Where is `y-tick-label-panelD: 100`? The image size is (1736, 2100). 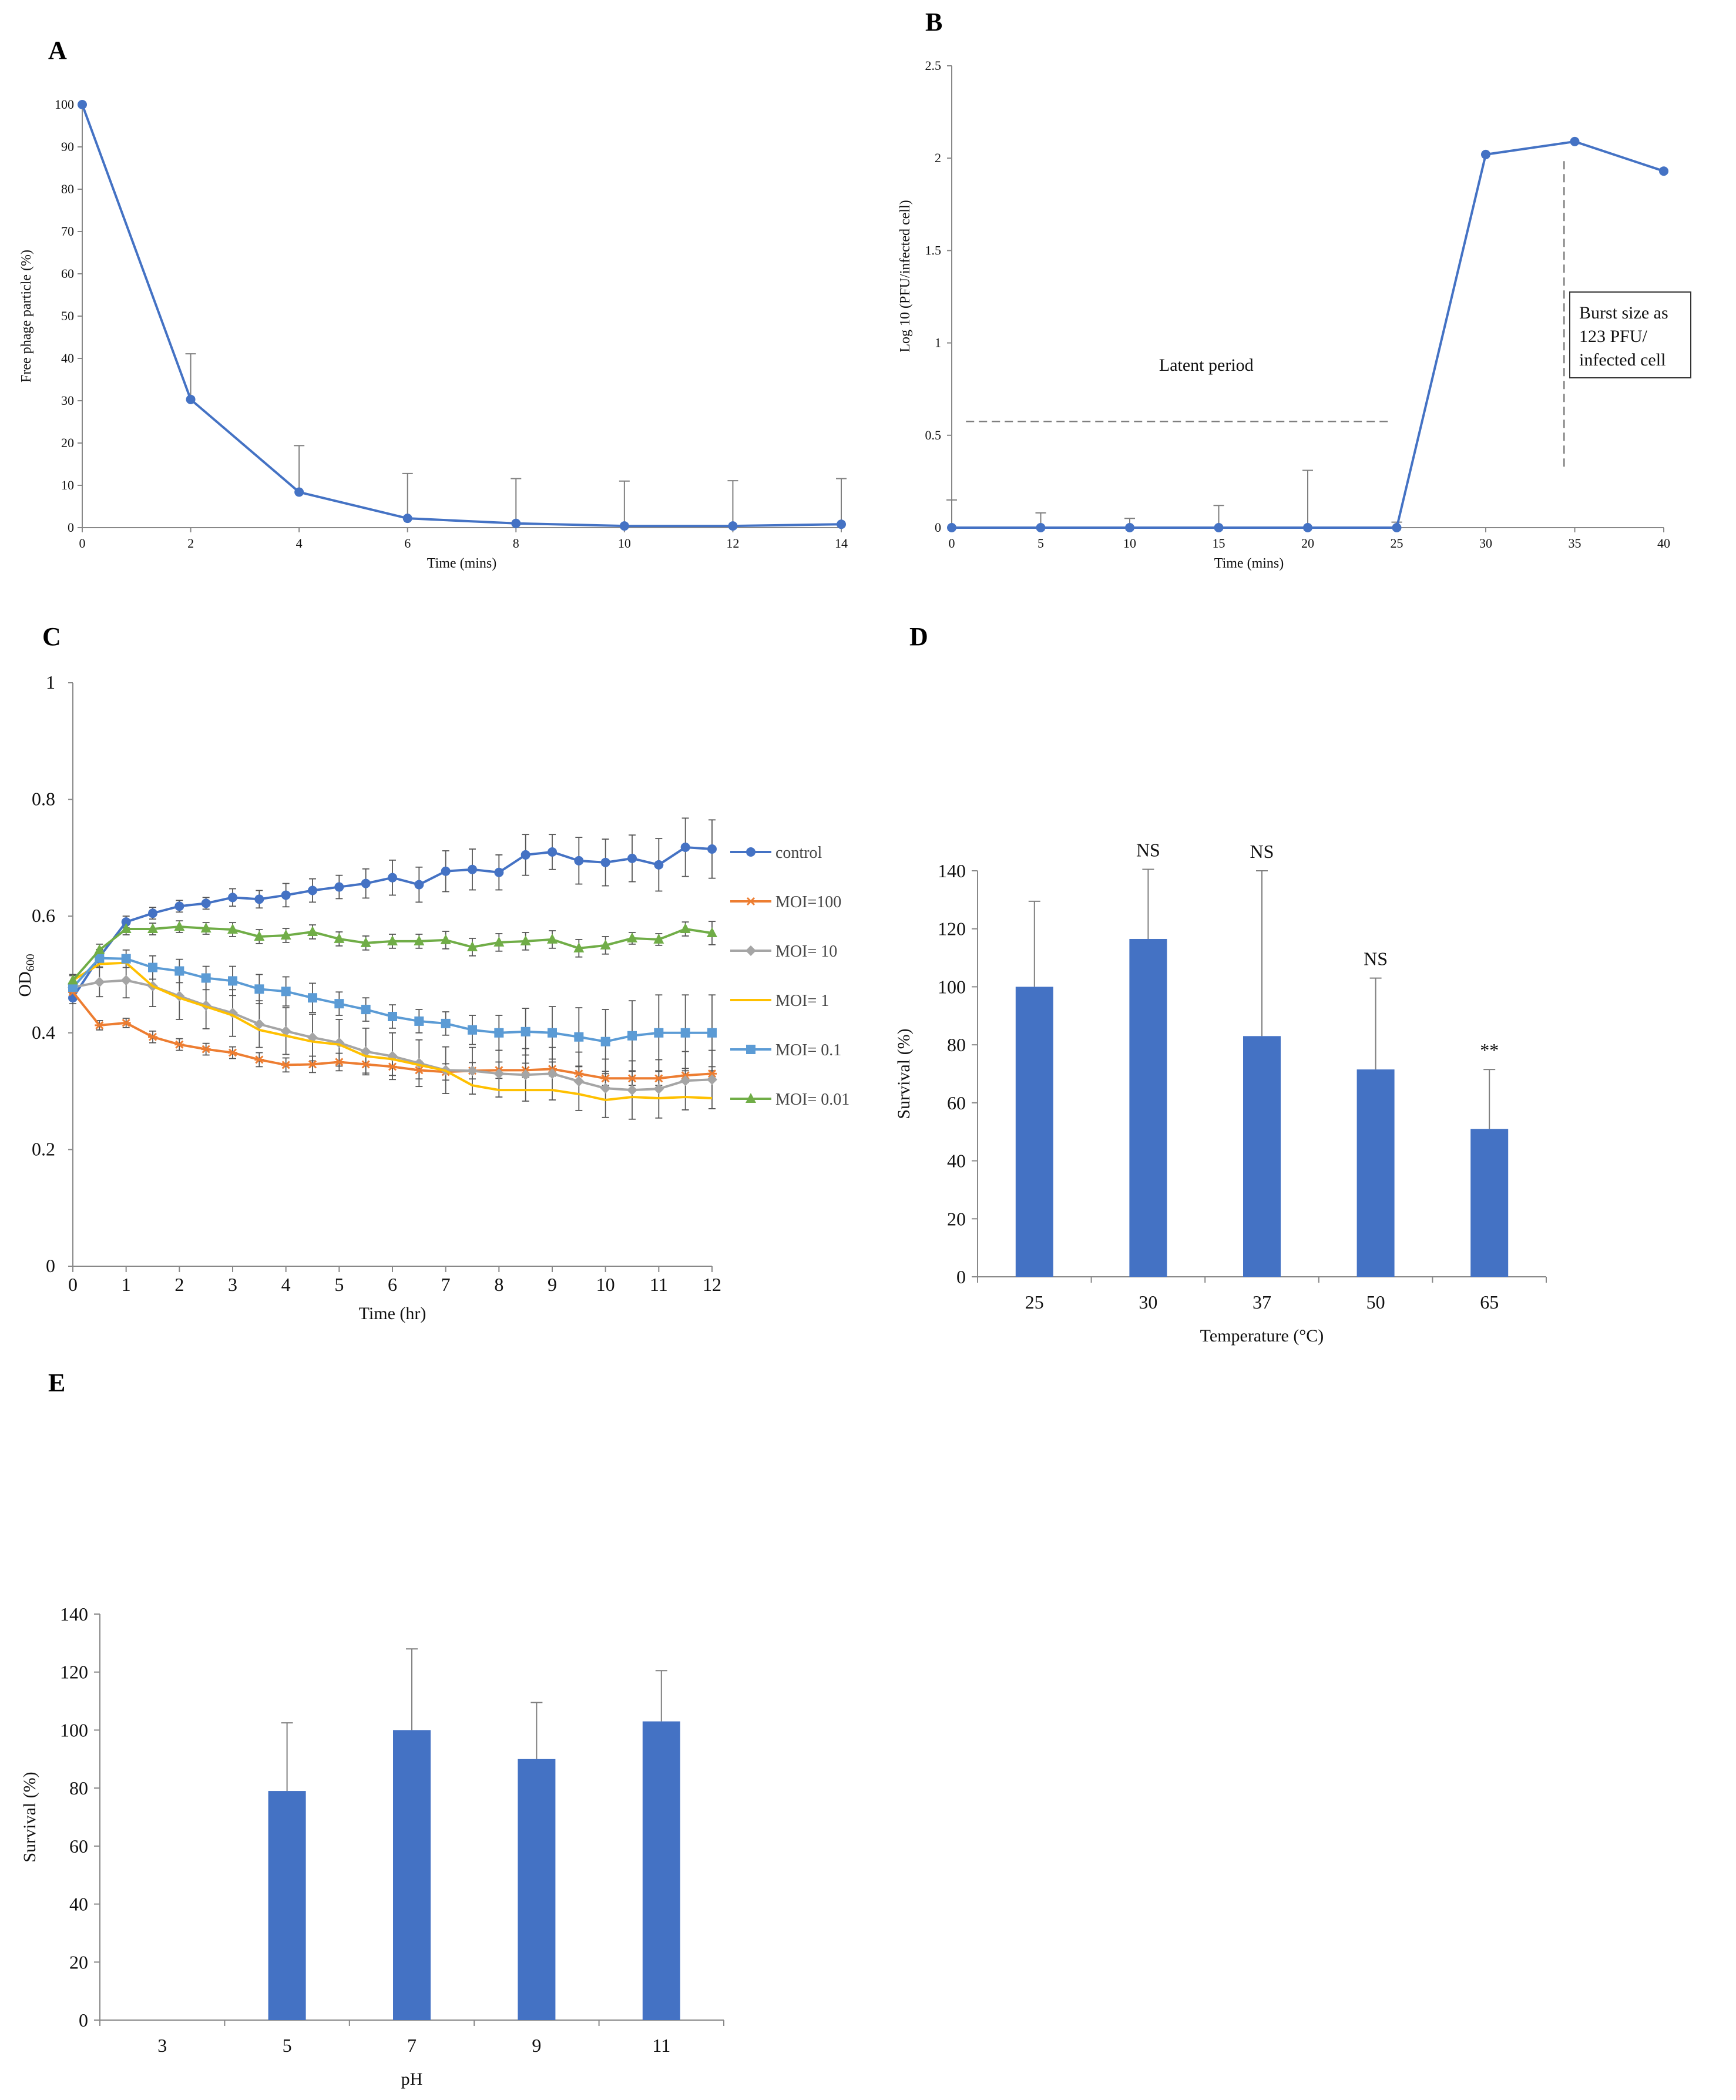 y-tick-label-panelD: 100 is located at coordinates (952, 986).